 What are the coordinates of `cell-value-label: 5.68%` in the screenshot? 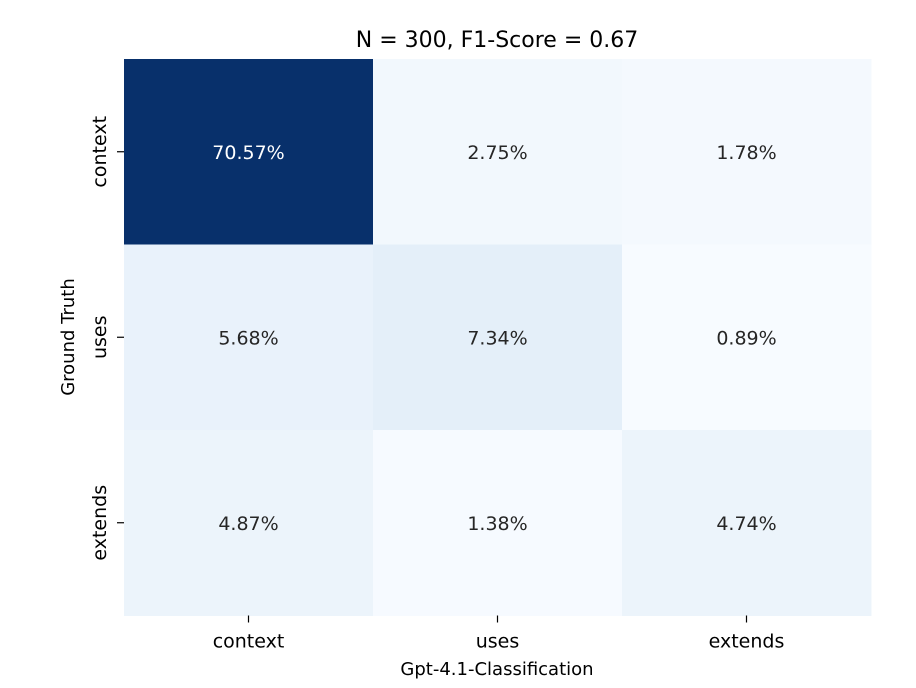 It's located at (248, 338).